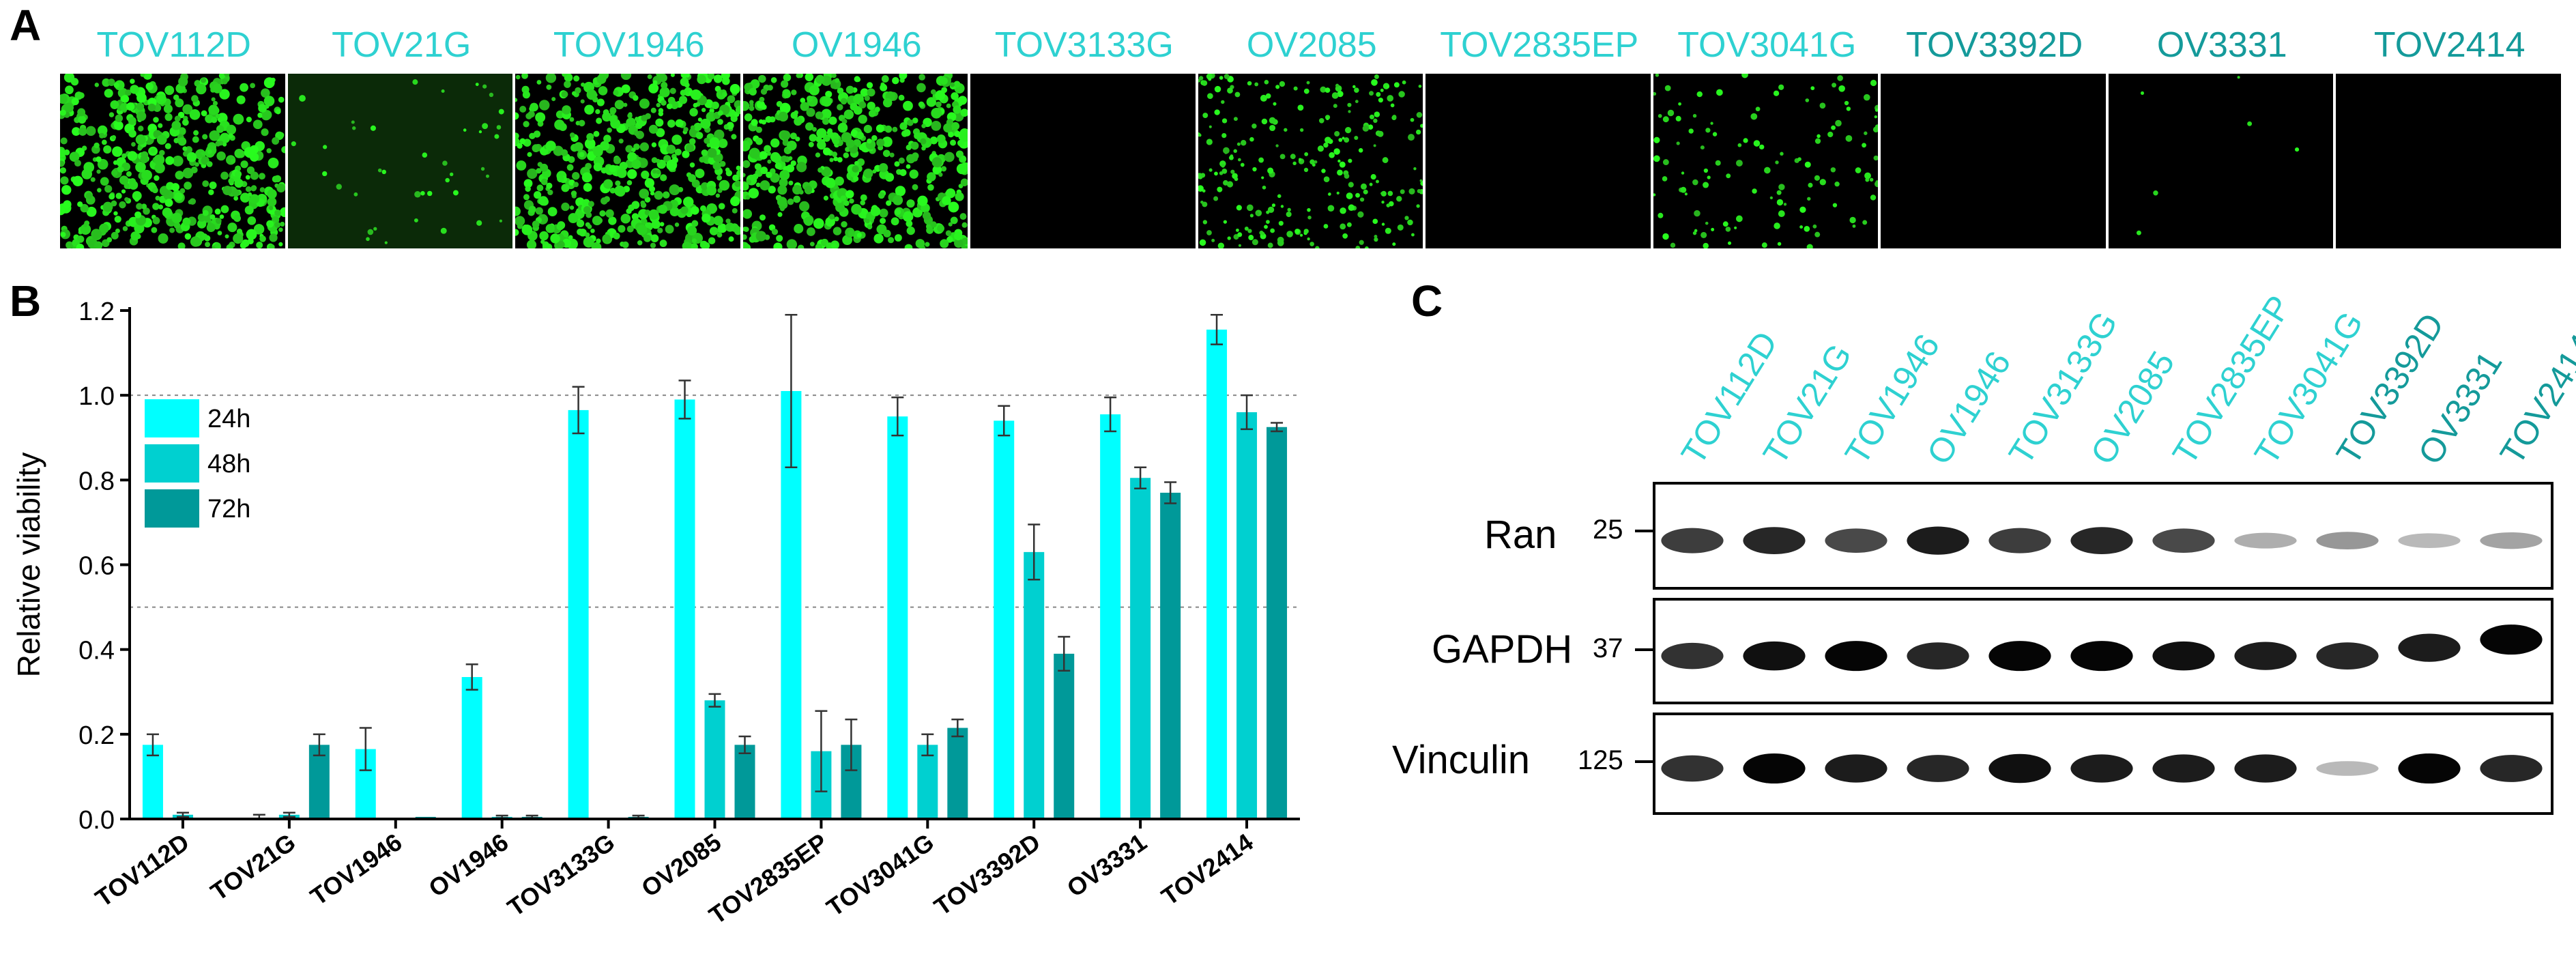 Image resolution: width=2576 pixels, height=978 pixels. What do you see at coordinates (2449, 45) in the screenshot?
I see `image-label-tov2414: TOV2414` at bounding box center [2449, 45].